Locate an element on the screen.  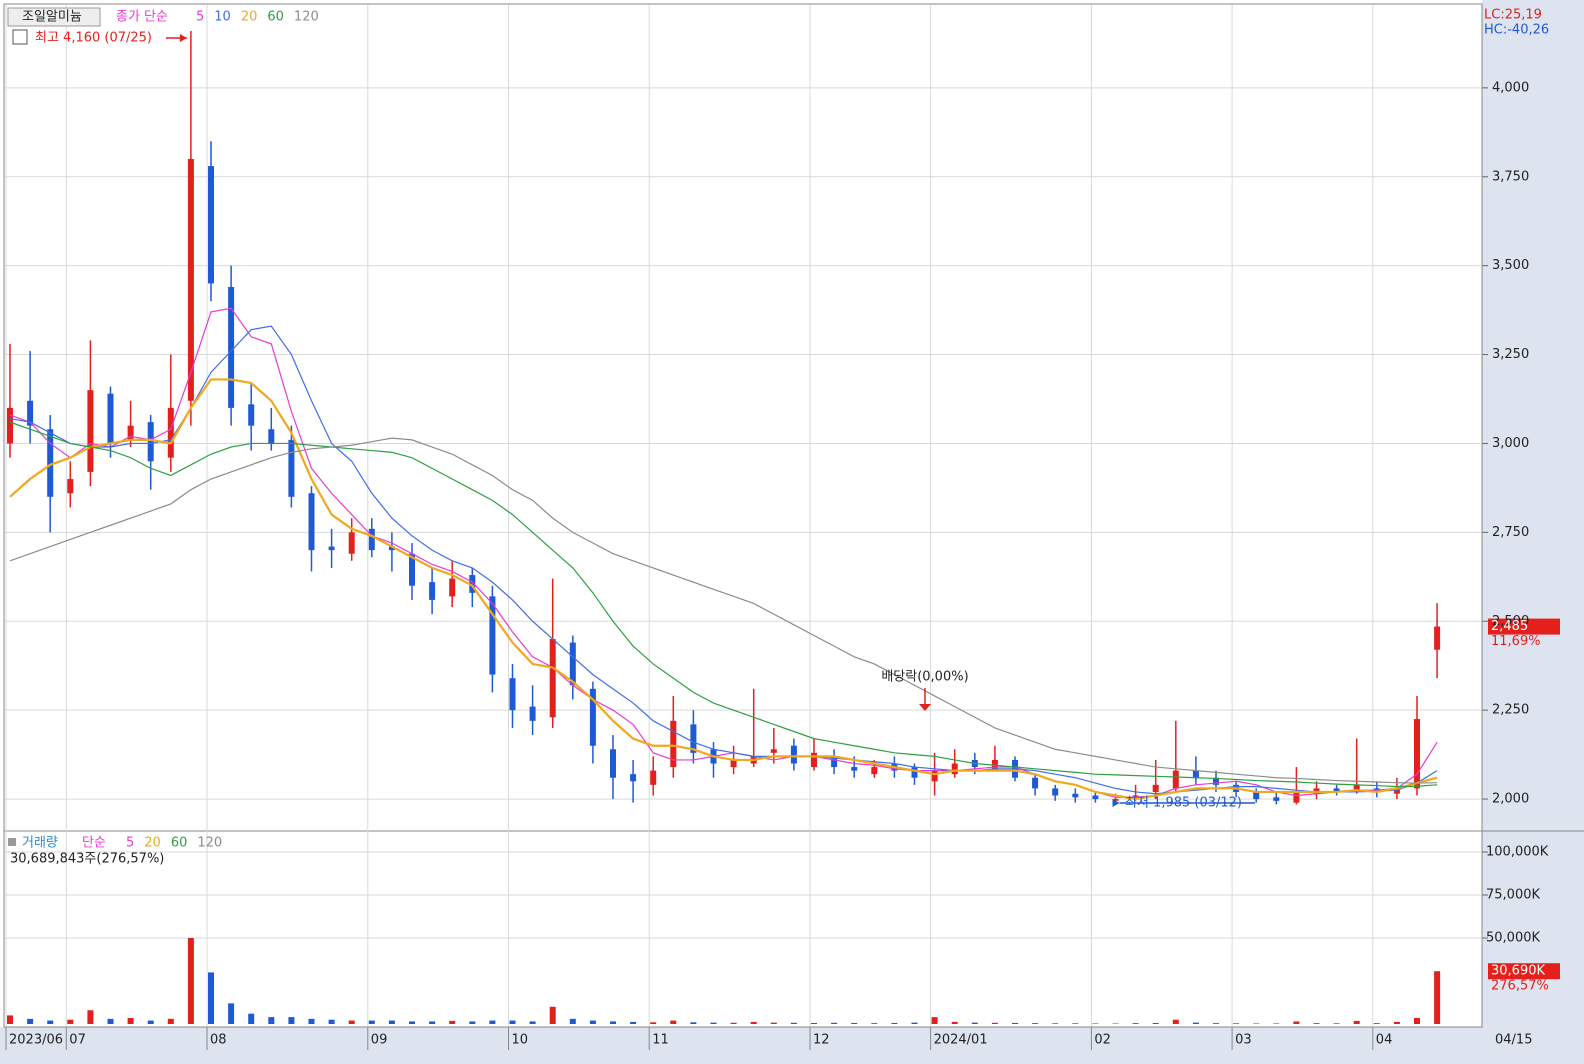
price-legend-period: 10 is located at coordinates (222, 17).